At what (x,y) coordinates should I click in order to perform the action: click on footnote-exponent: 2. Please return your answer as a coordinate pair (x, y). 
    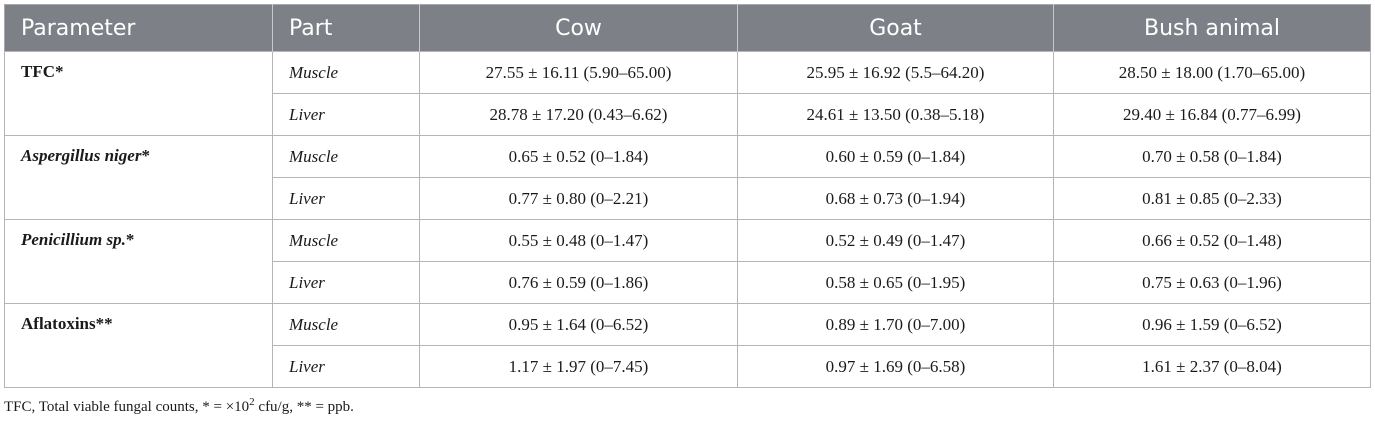
    Looking at the image, I should click on (252, 402).